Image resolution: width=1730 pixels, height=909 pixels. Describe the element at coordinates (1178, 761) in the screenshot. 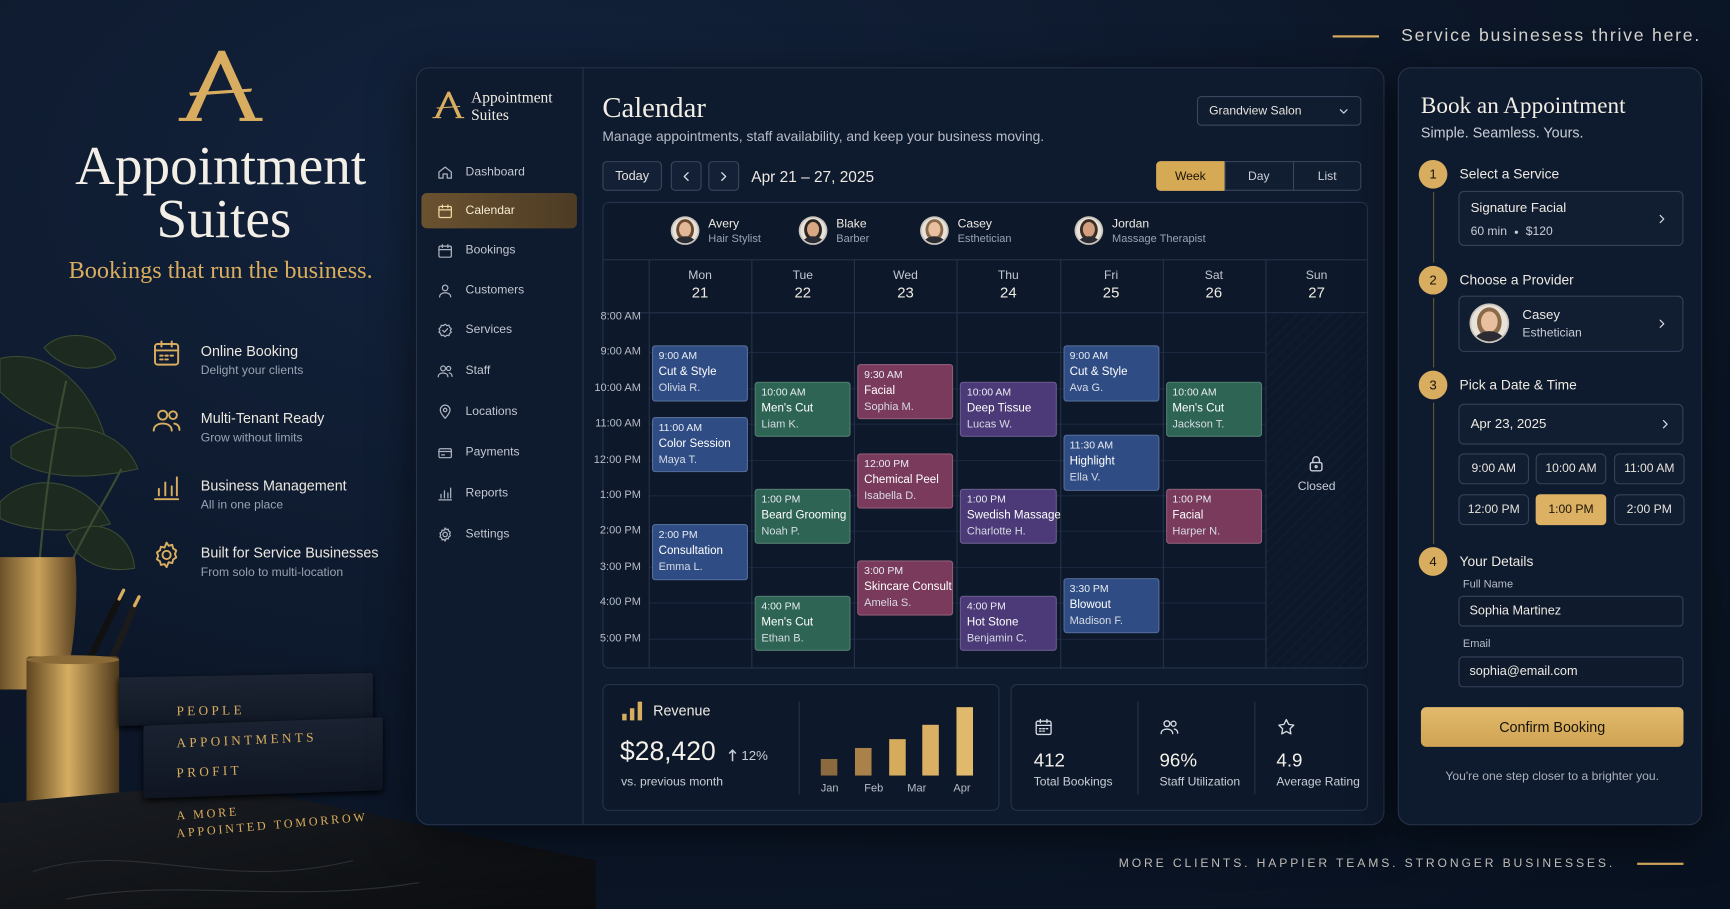

I see `stat-value: 96%` at that location.